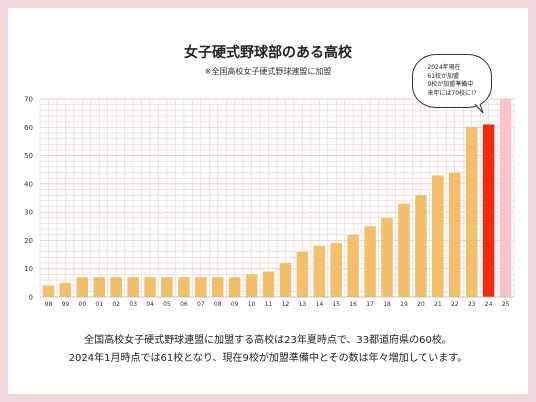  I want to click on x-tick-label: 25, so click(506, 304).